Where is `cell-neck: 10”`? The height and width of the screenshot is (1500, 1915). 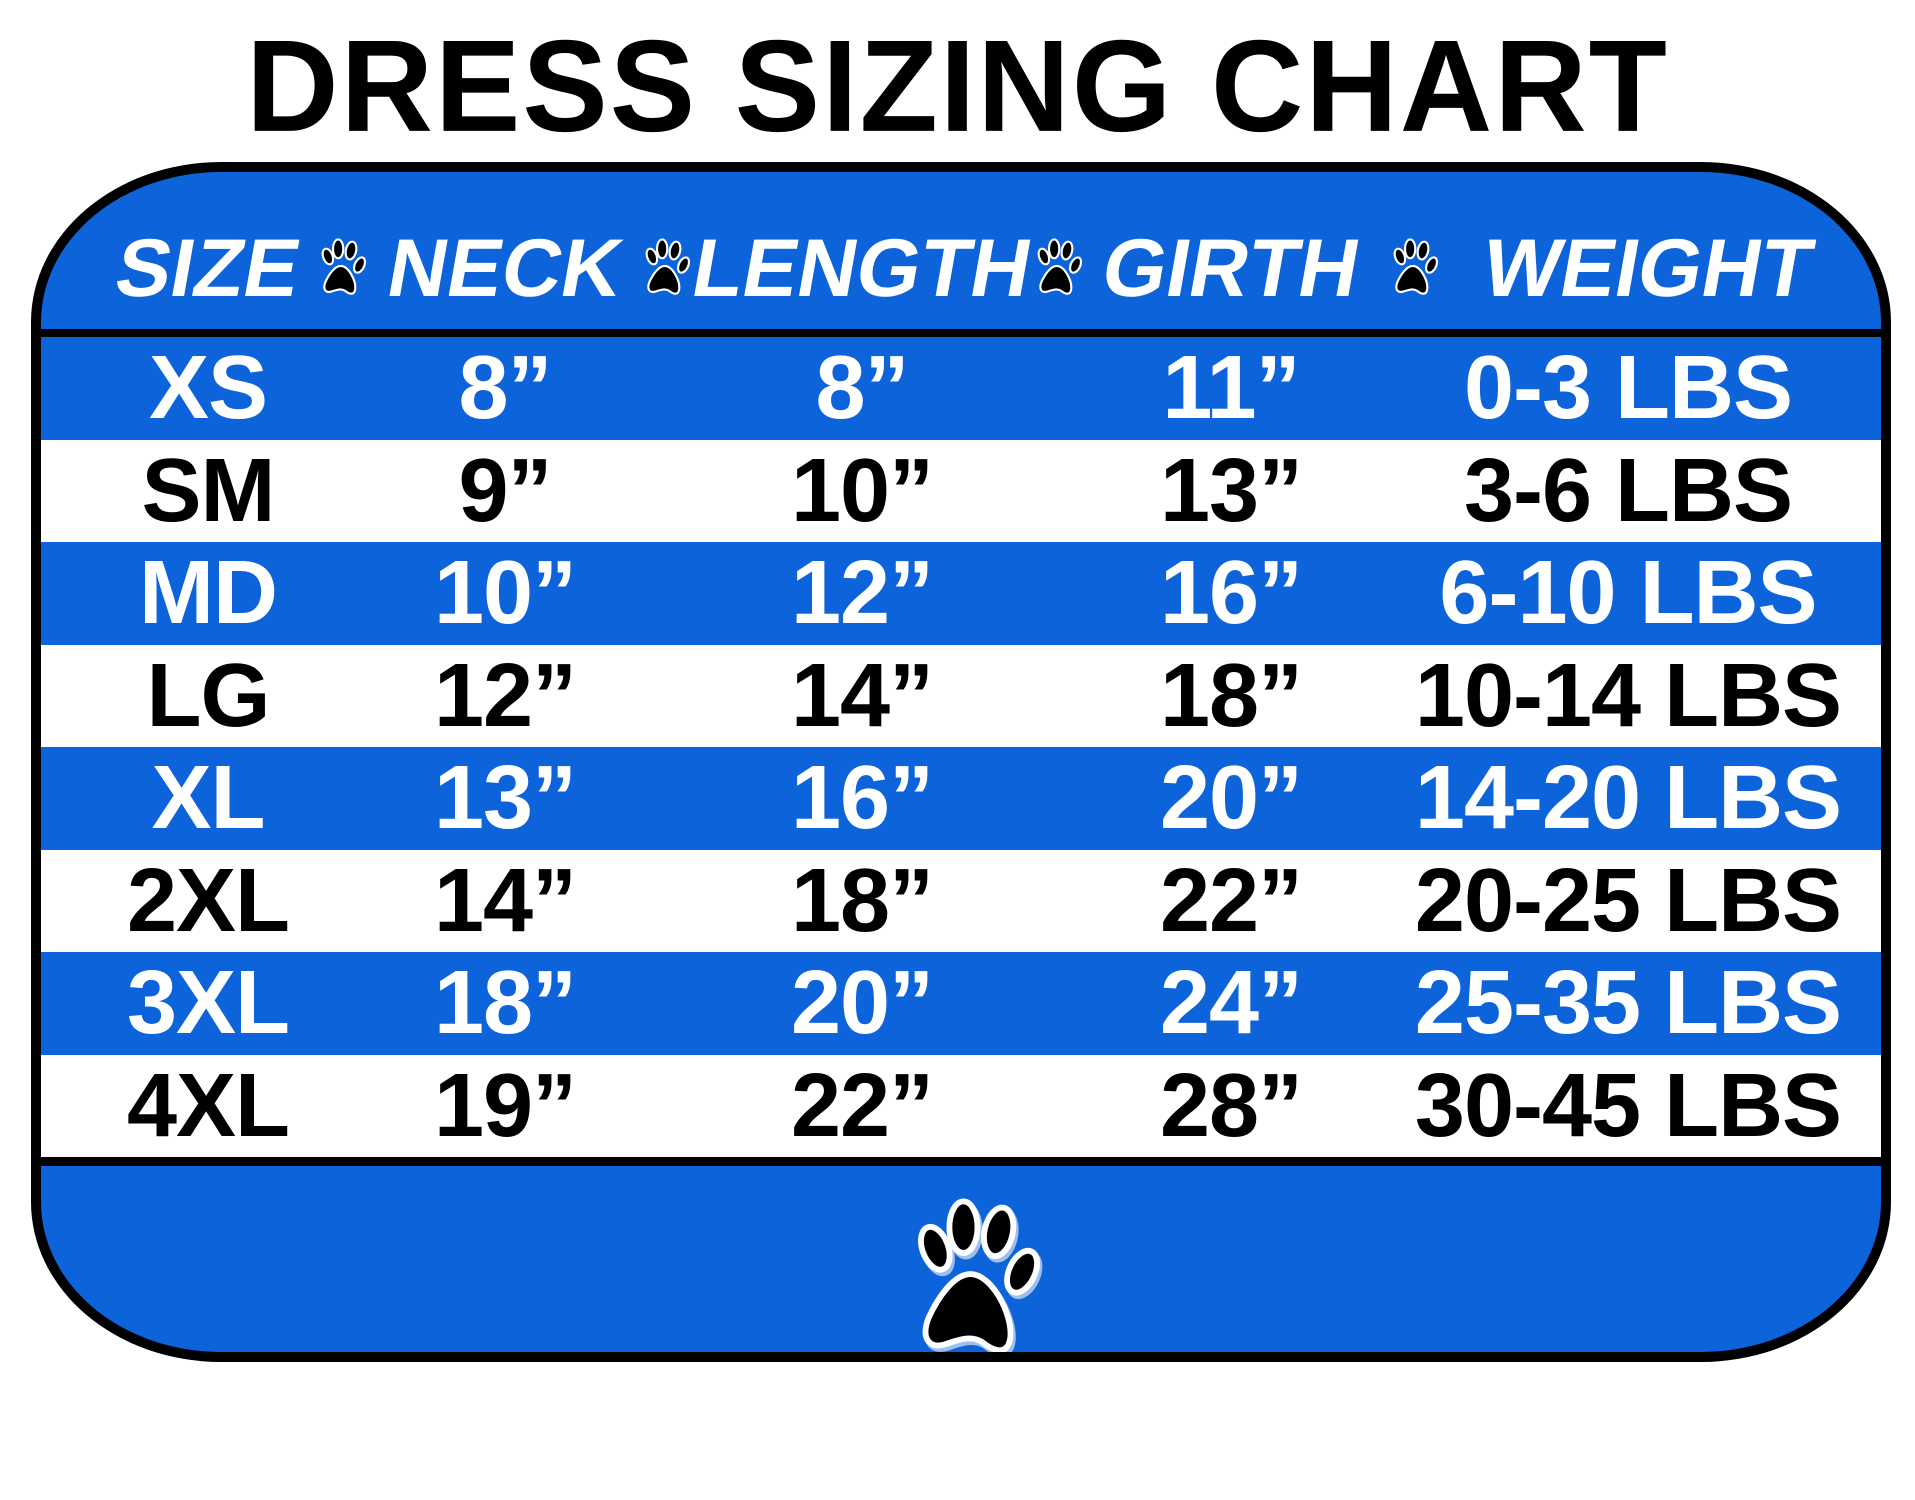 cell-neck: 10” is located at coordinates (505, 593).